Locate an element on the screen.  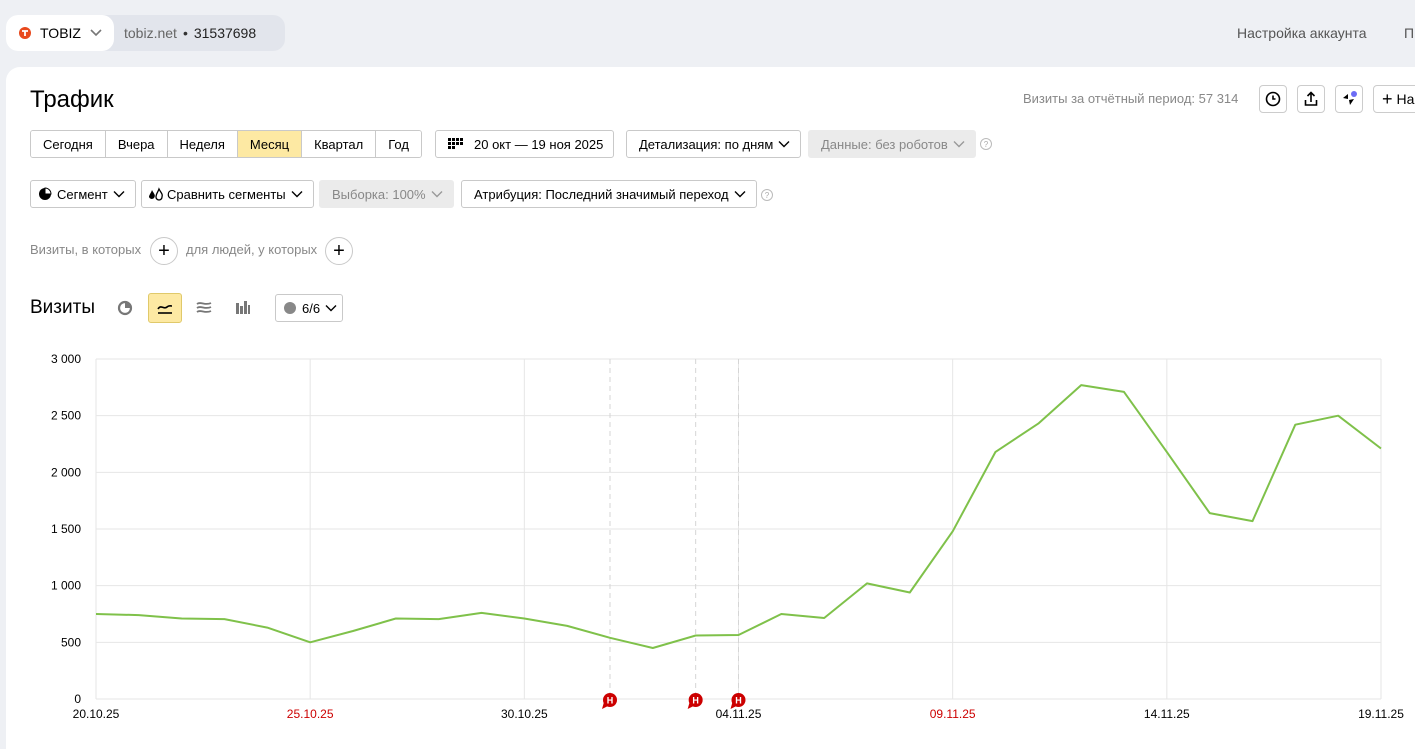
data-filter-label: Данные: без роботов is located at coordinates (884, 144).